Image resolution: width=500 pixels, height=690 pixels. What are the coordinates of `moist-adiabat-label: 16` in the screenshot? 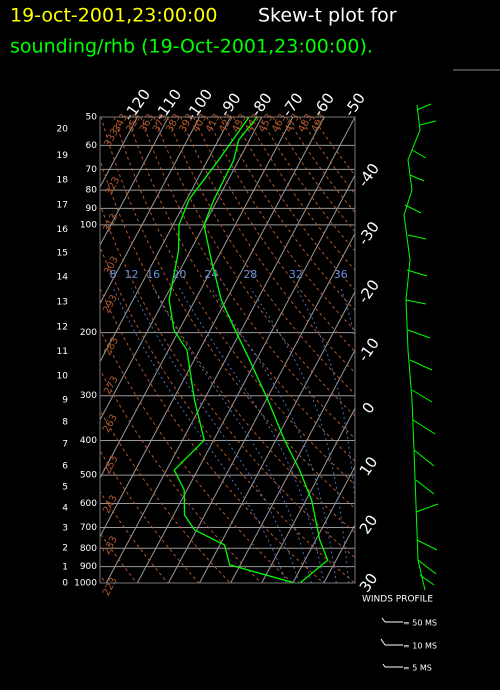 It's located at (153, 274).